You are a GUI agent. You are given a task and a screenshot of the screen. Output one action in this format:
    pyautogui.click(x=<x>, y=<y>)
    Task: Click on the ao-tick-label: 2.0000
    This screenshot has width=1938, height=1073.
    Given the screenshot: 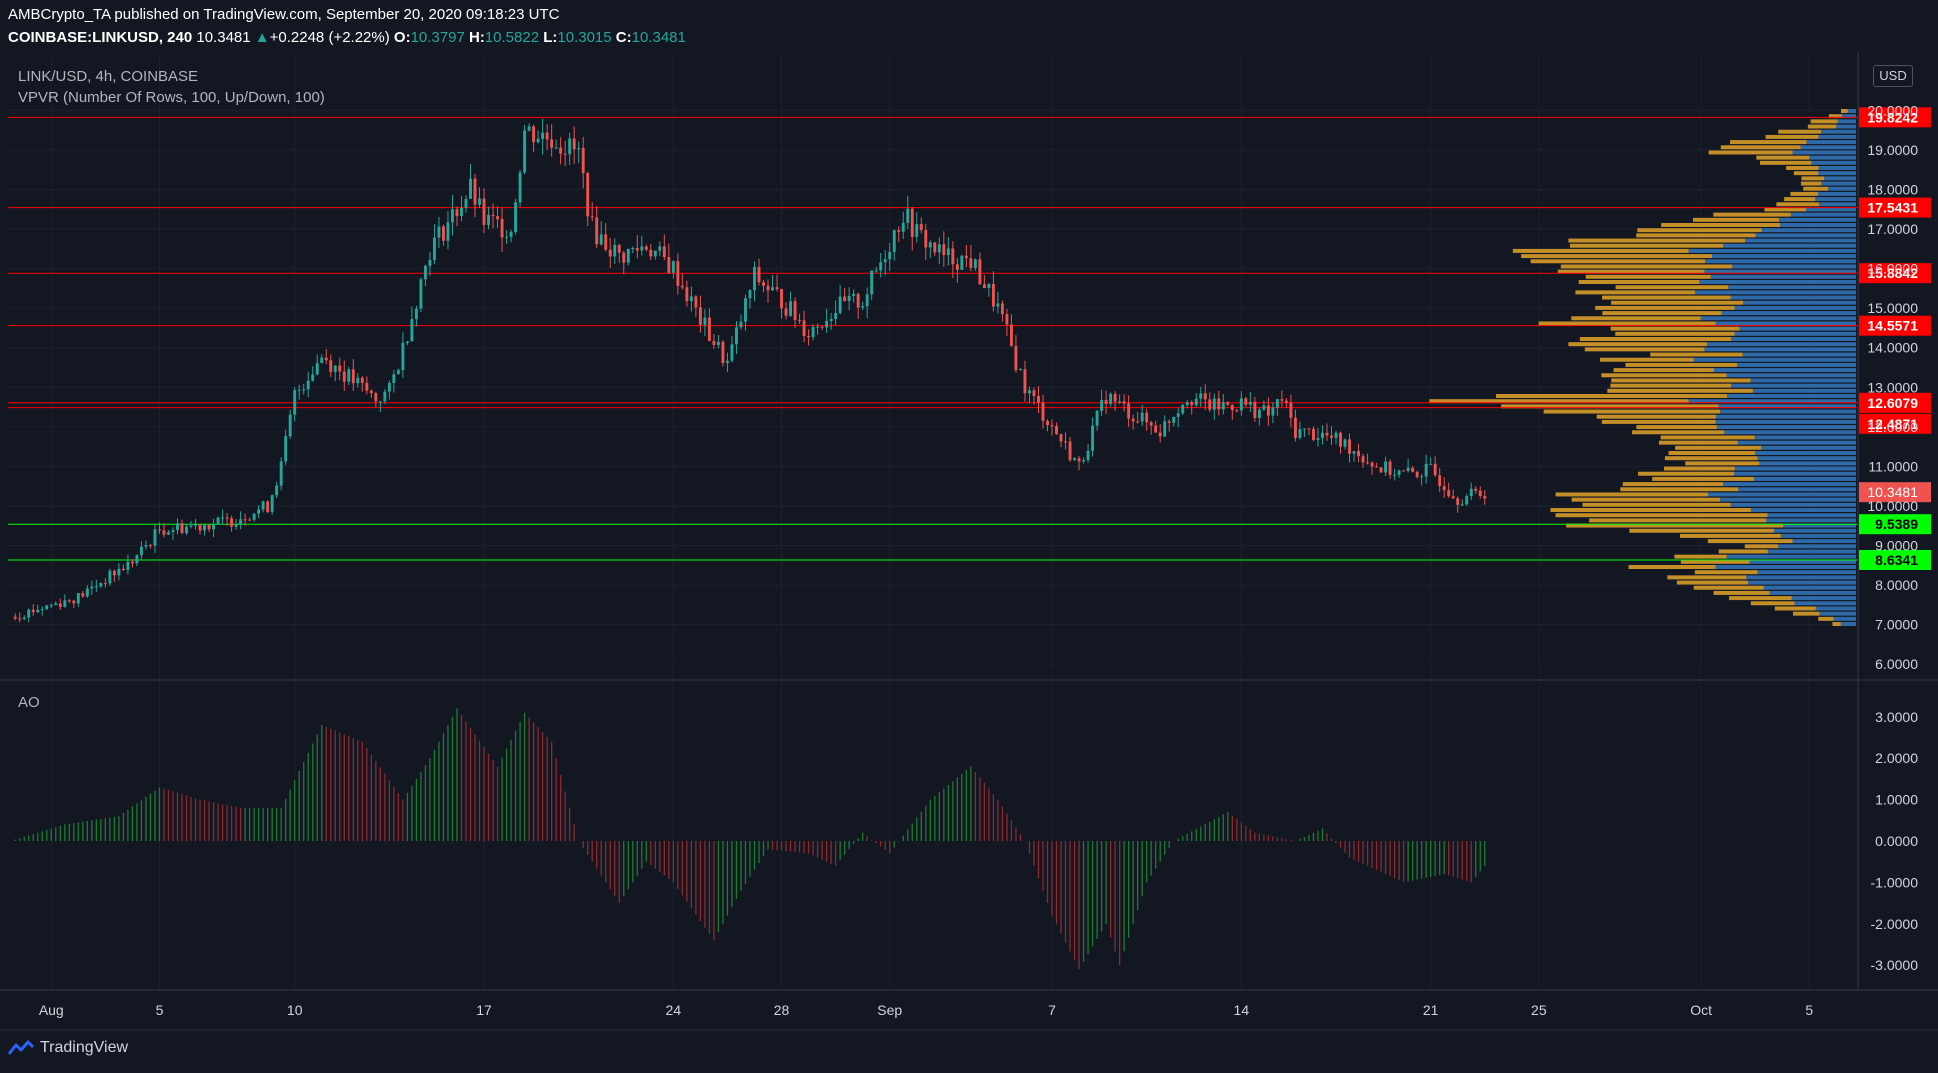 What is the action you would take?
    pyautogui.click(x=1896, y=758)
    